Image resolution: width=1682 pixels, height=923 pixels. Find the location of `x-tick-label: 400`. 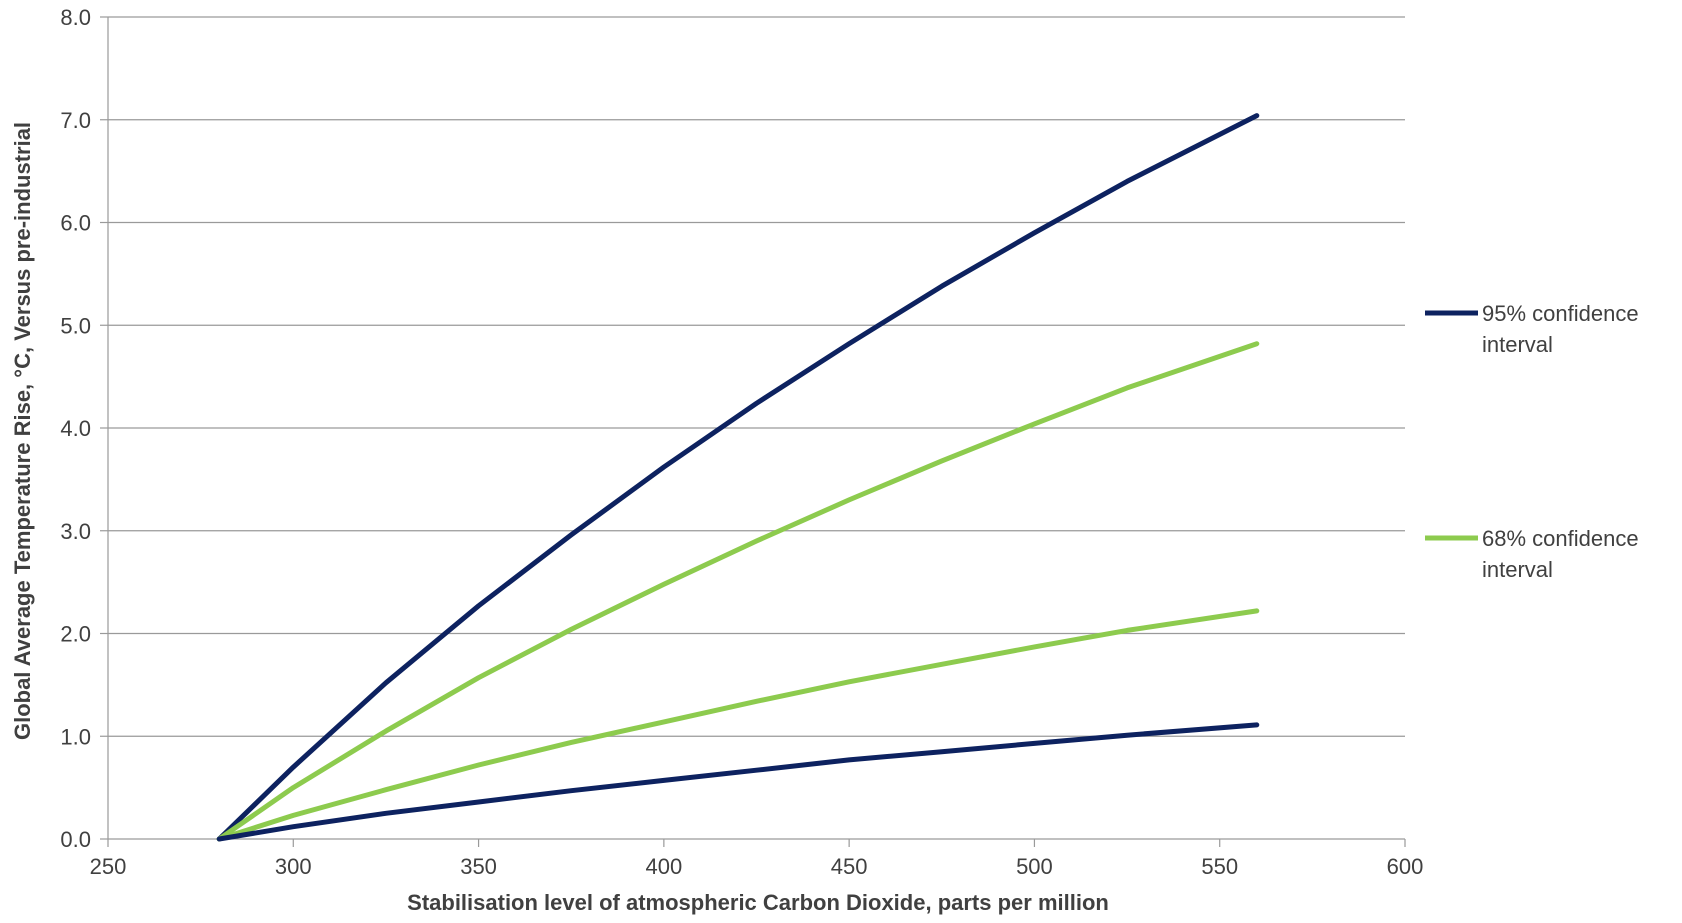

x-tick-label: 400 is located at coordinates (663, 866).